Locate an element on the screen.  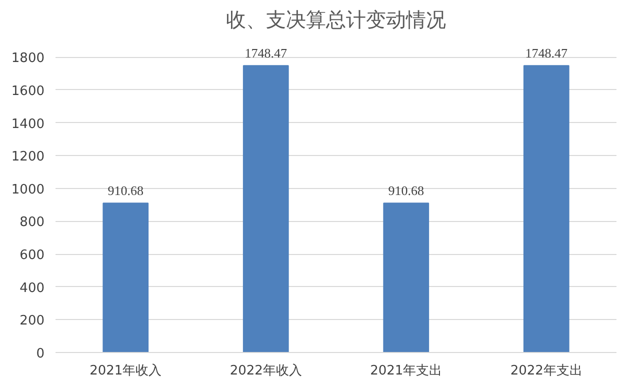
y-tick-label: 600 is located at coordinates (32, 256).